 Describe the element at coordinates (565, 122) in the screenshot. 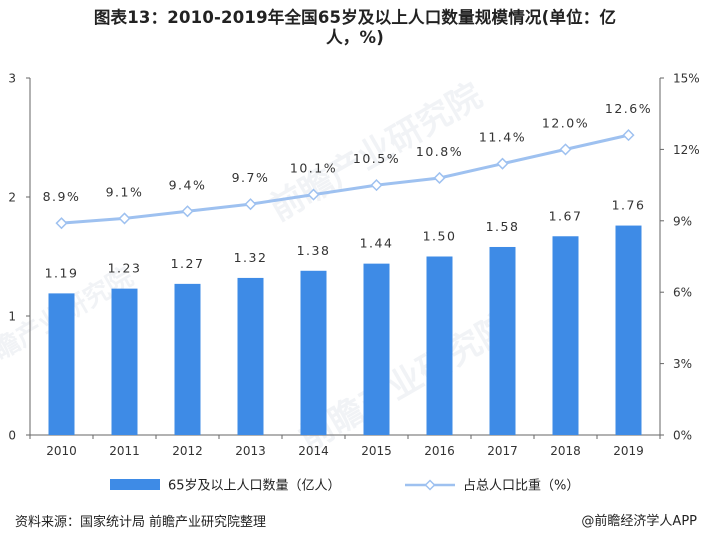

I see `line-data-label: 12.0%` at that location.